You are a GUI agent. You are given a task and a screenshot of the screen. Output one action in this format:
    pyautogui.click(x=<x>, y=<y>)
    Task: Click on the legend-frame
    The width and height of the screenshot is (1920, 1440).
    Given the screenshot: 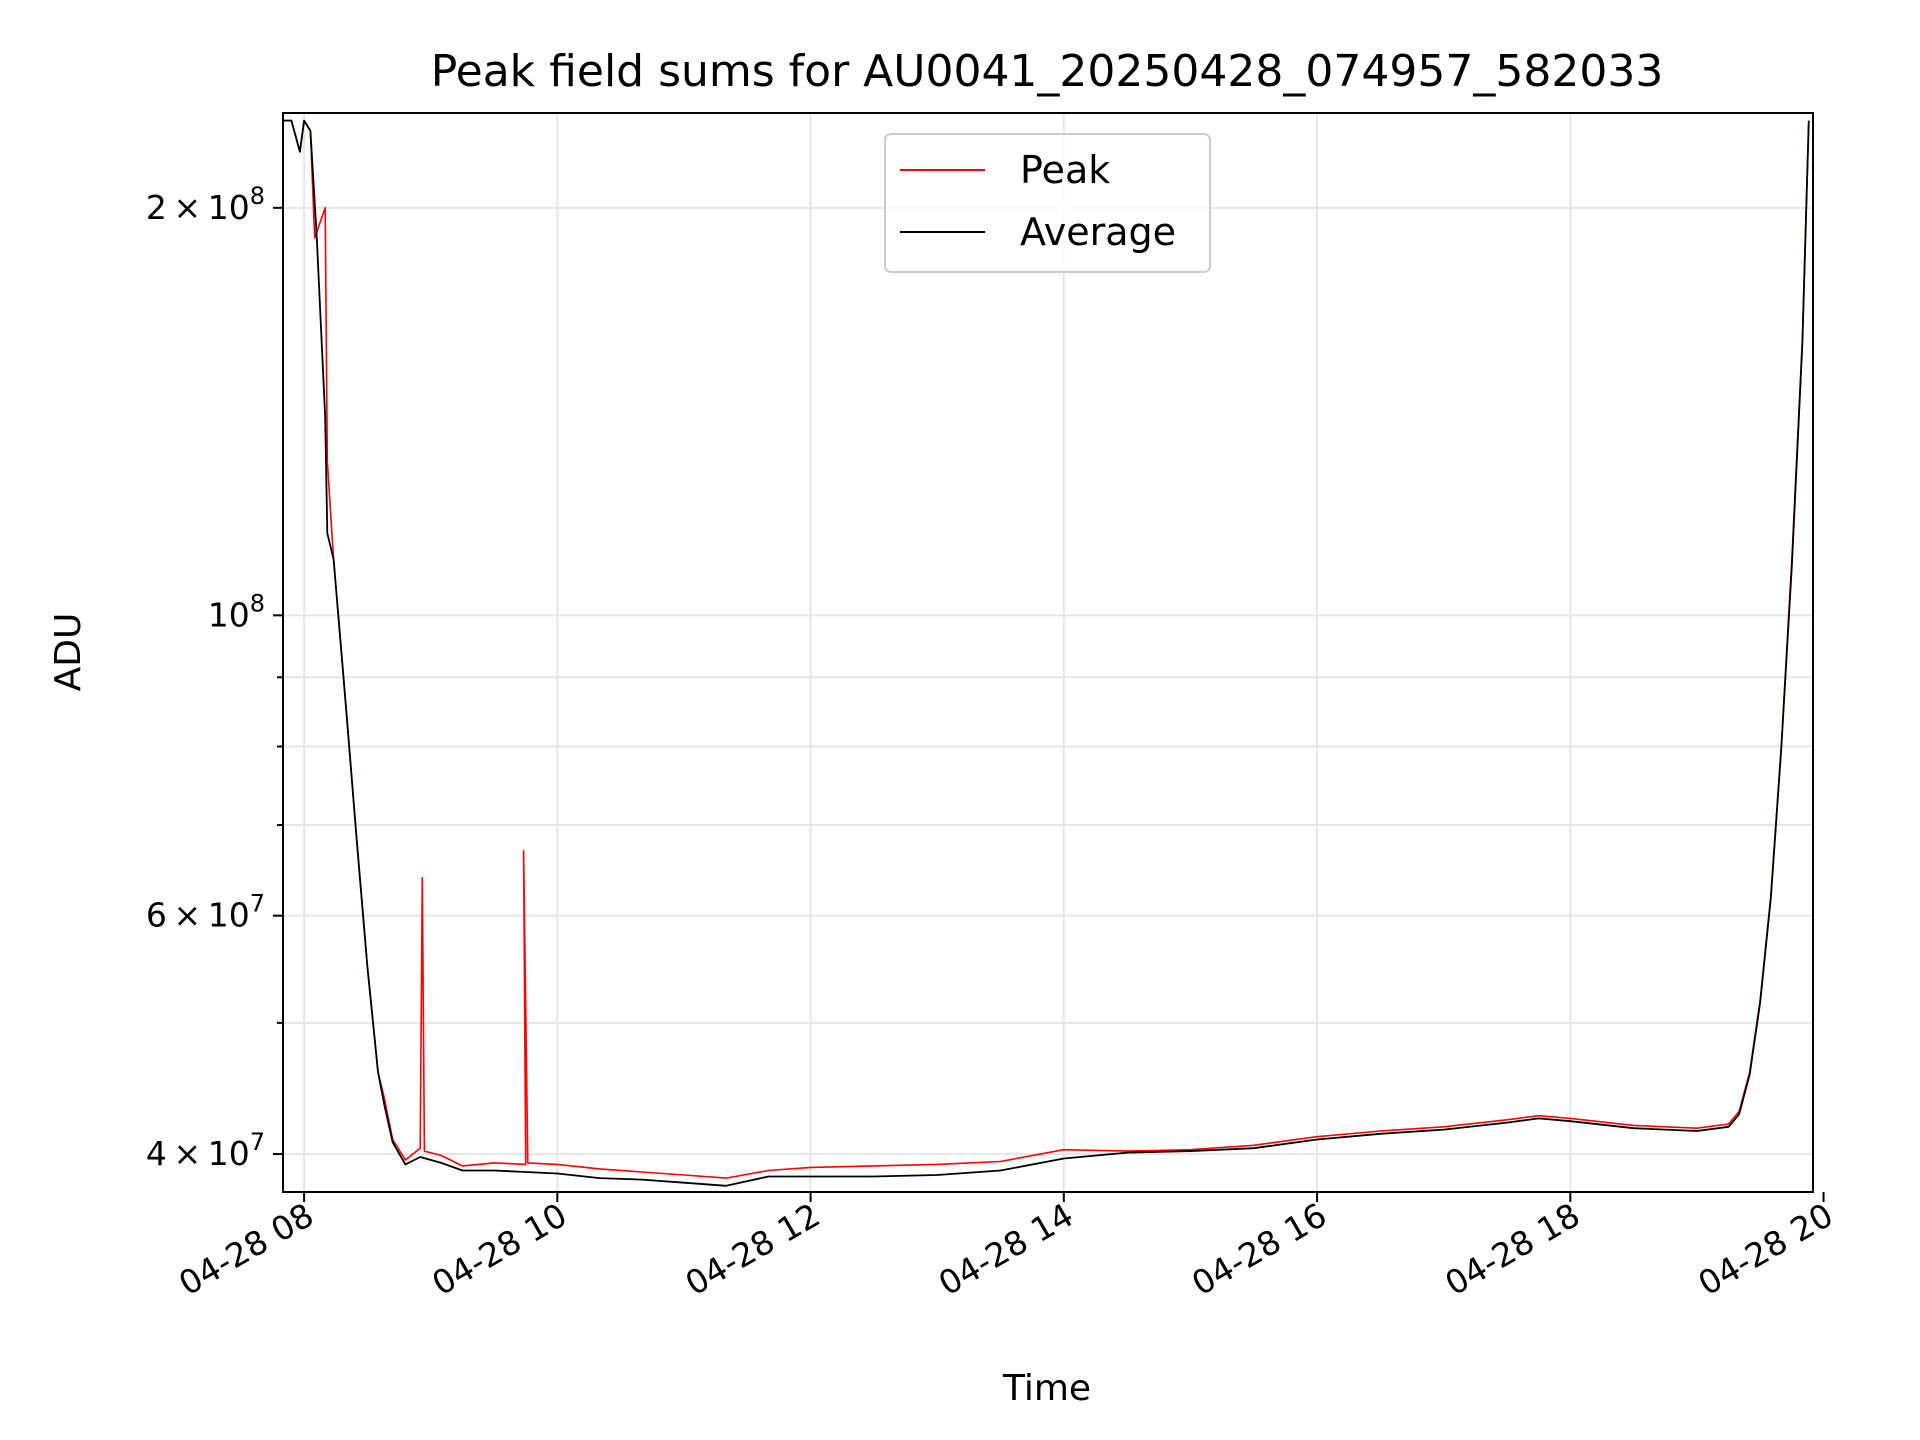 What is the action you would take?
    pyautogui.click(x=1047, y=203)
    